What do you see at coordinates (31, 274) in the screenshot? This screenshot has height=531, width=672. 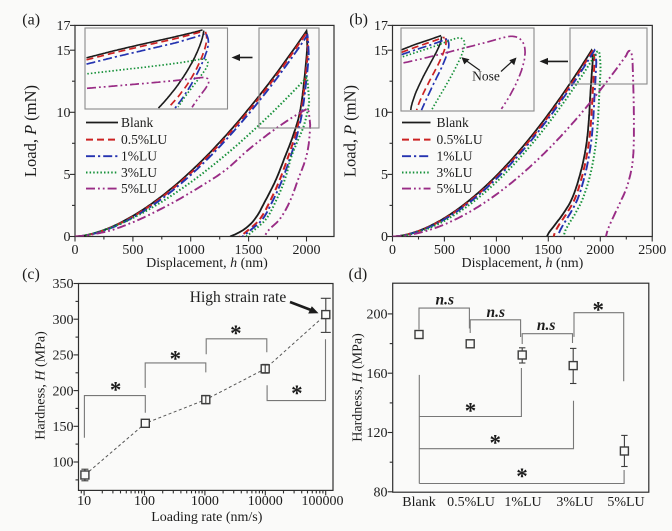 I see `svg-text: (c)` at bounding box center [31, 274].